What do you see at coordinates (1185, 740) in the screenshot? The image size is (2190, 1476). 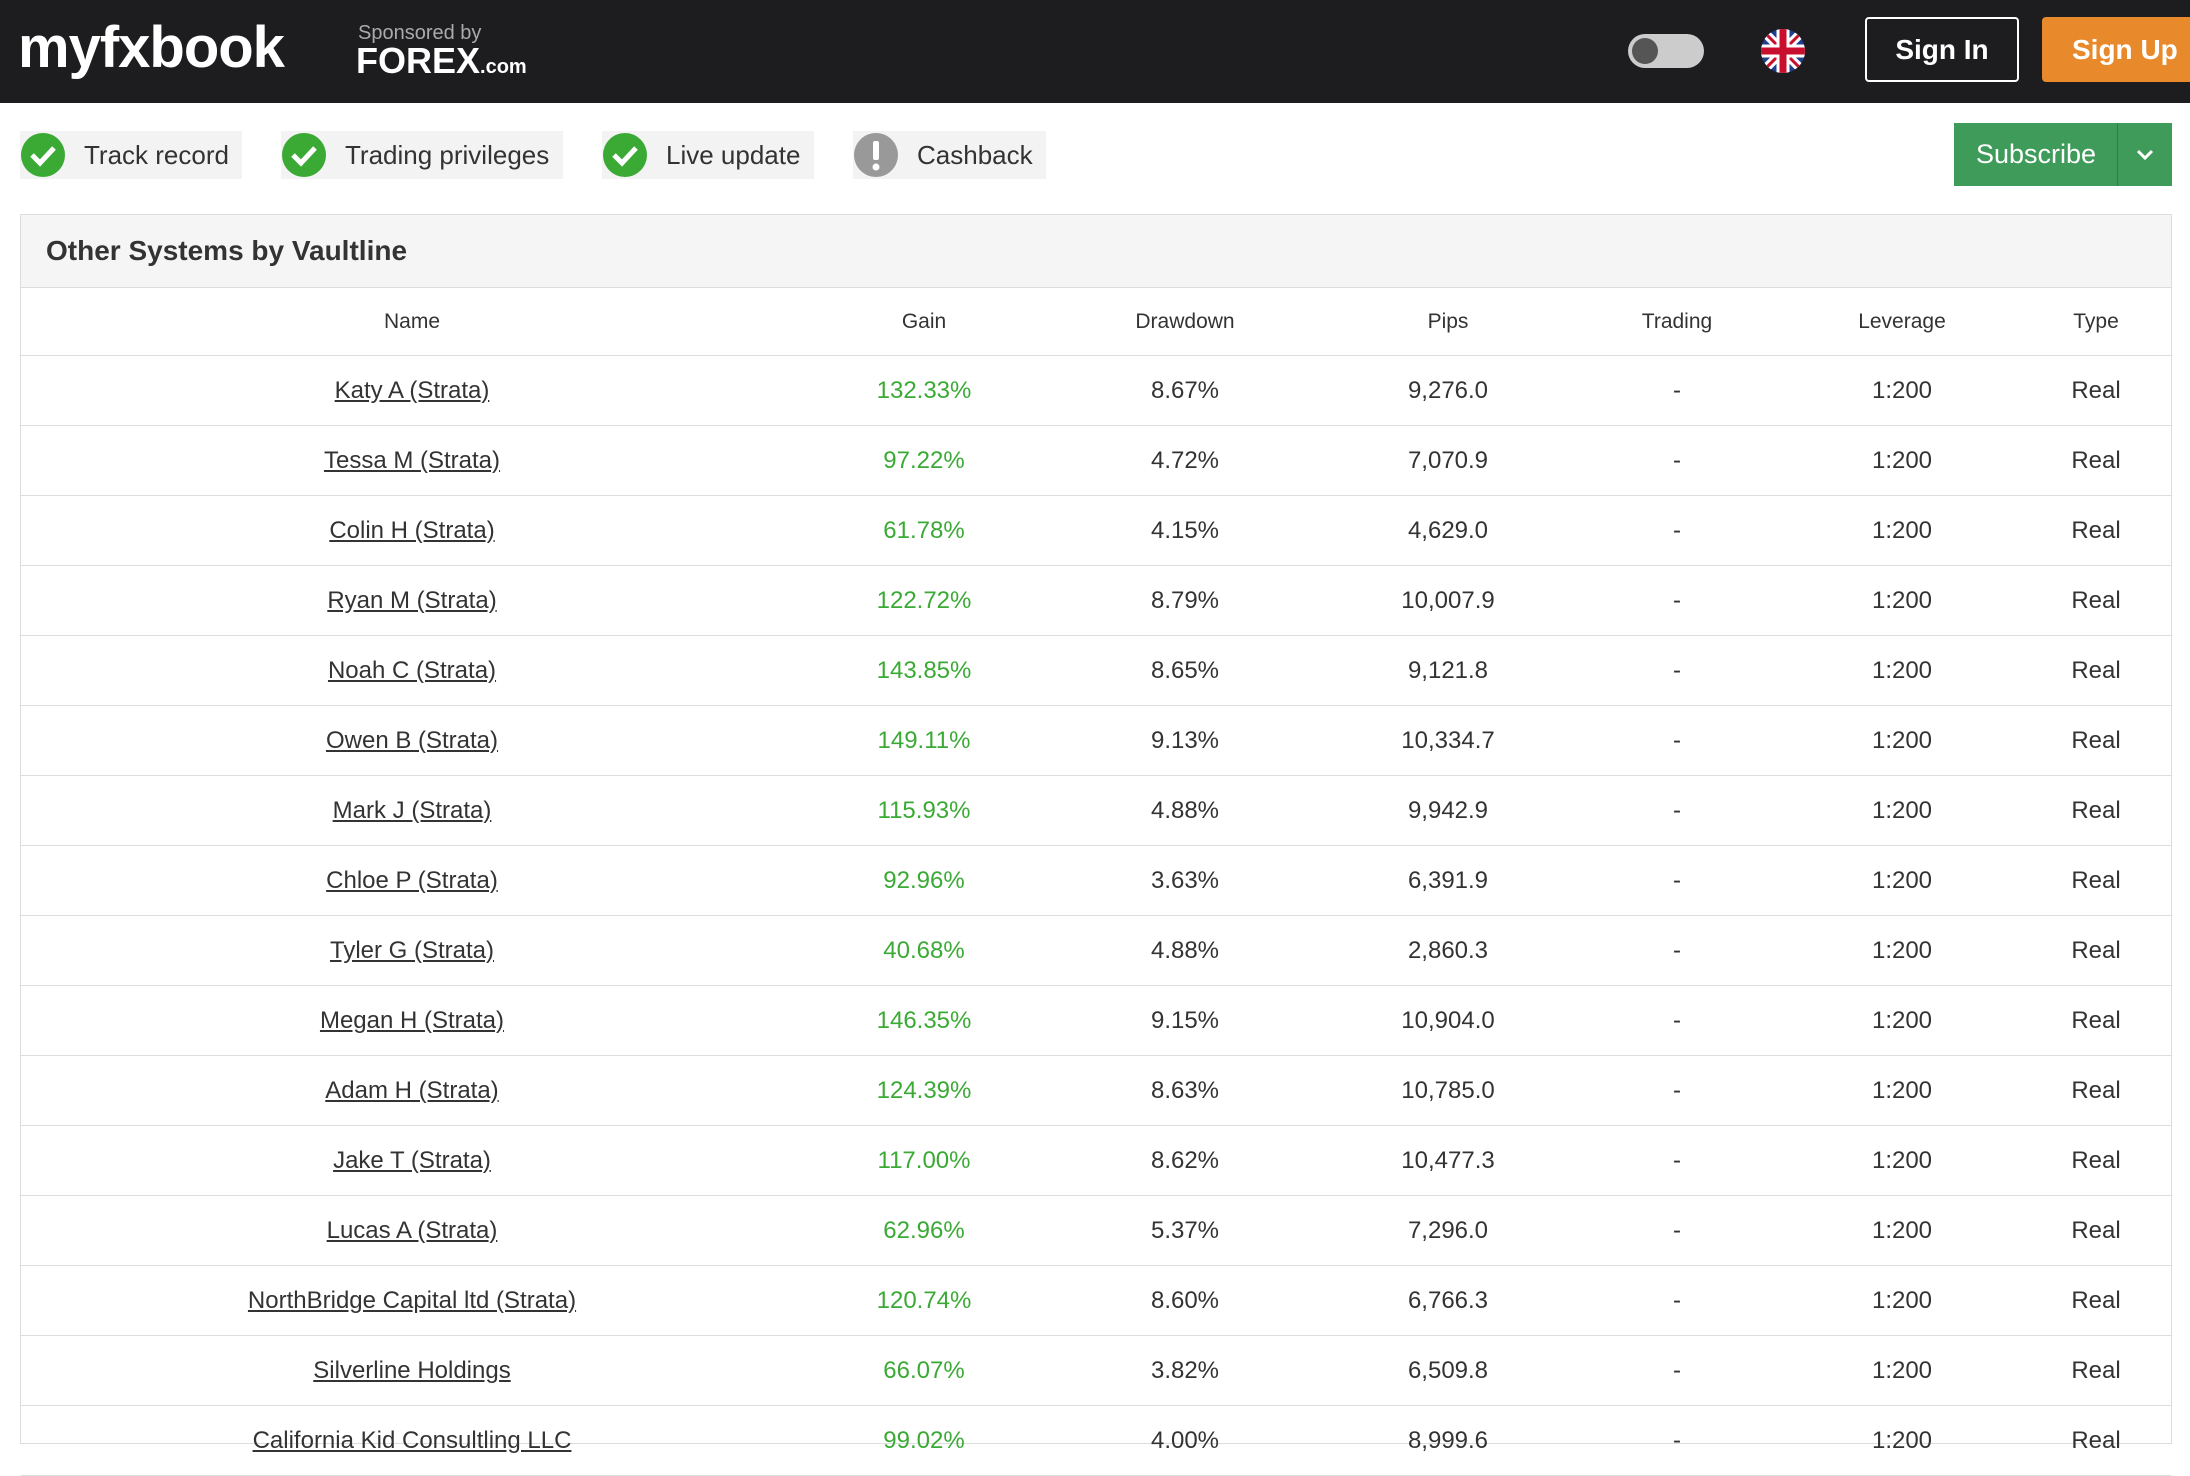 I see `drawdown-cell: 9.13%` at bounding box center [1185, 740].